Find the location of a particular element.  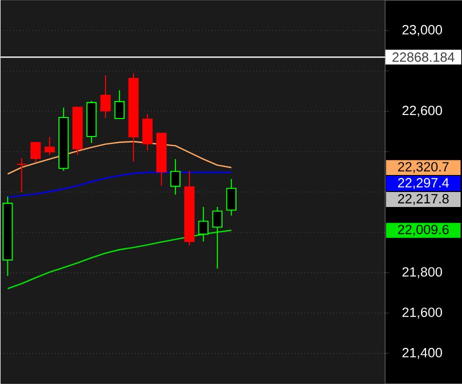

y-tick-label: 21,600 is located at coordinates (422, 313).